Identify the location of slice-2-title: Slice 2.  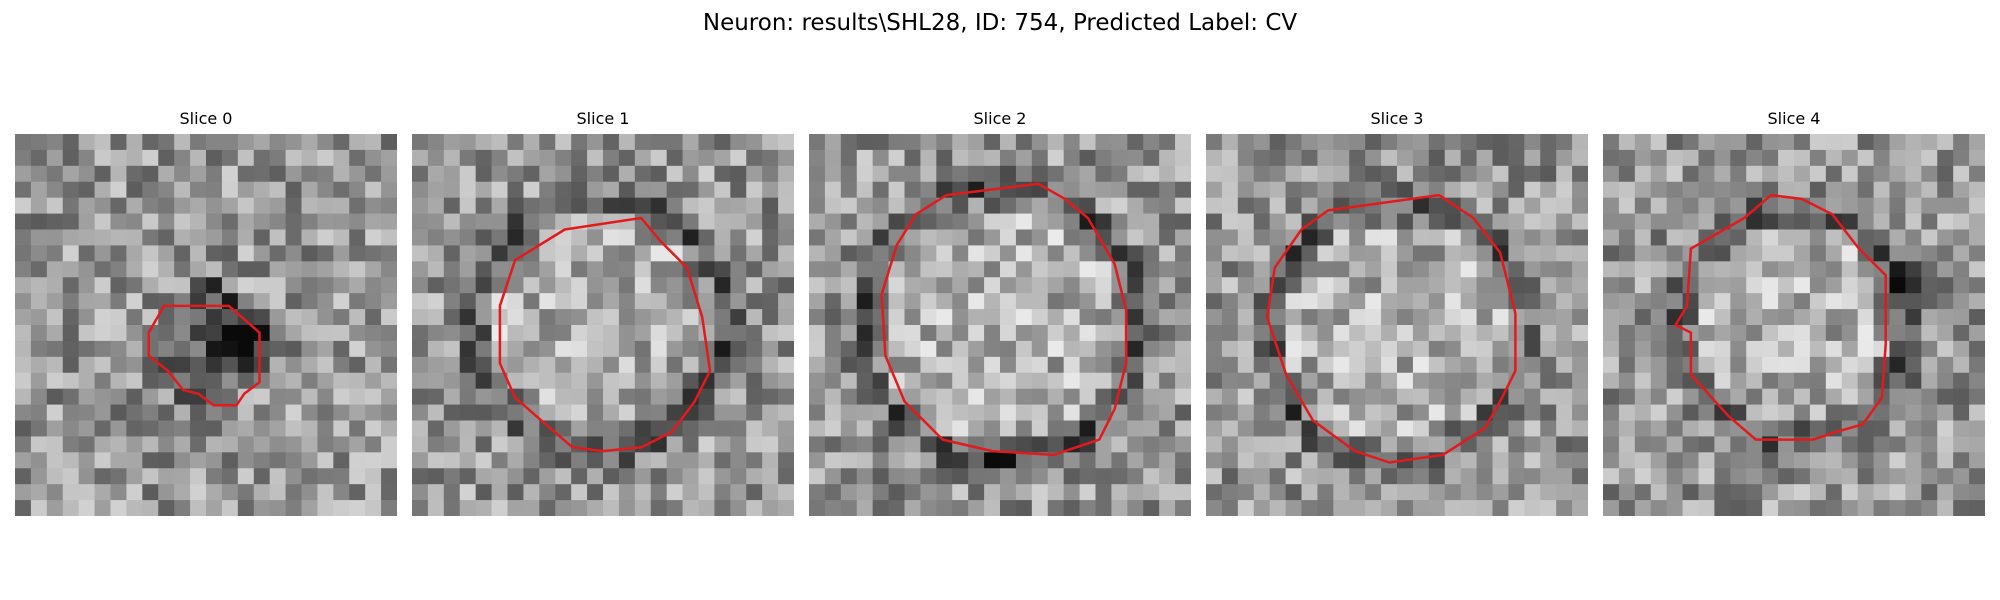
(1000, 118).